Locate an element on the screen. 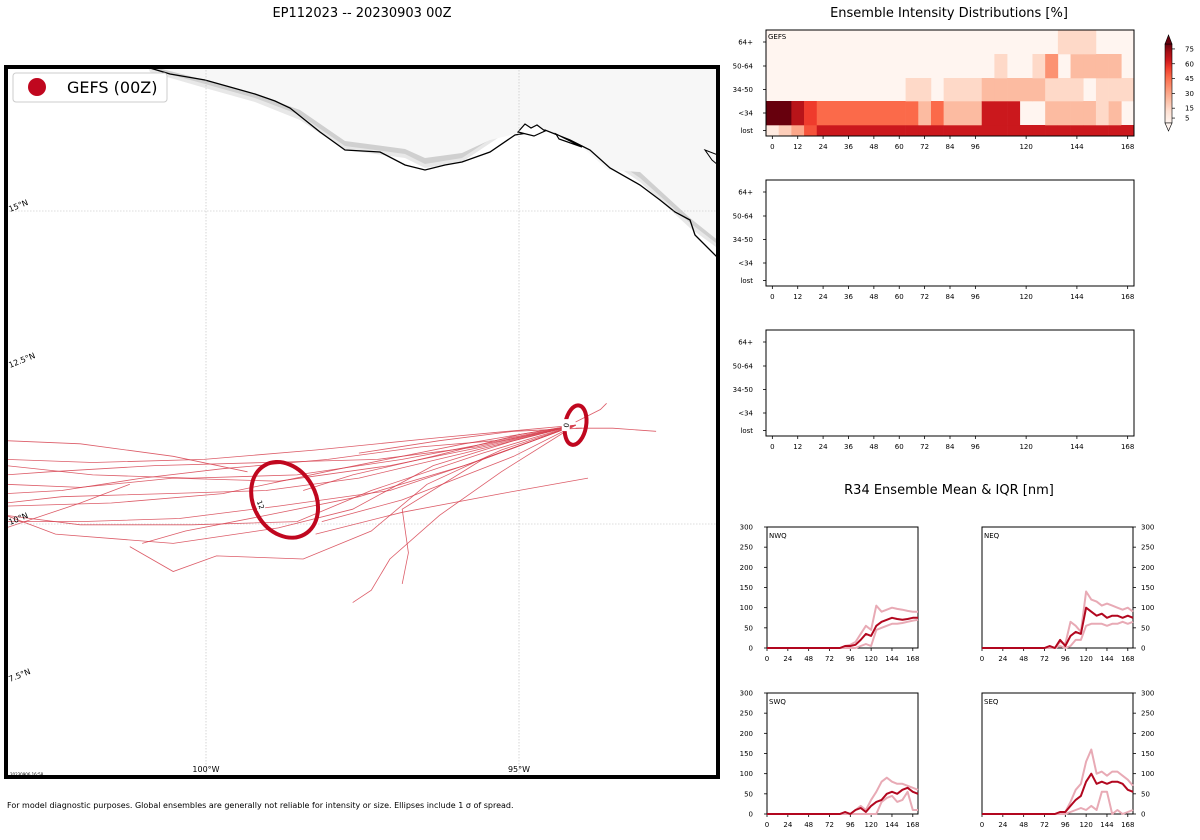 This screenshot has height=840, width=1200. lon-label-100w: 100°W is located at coordinates (205, 769).